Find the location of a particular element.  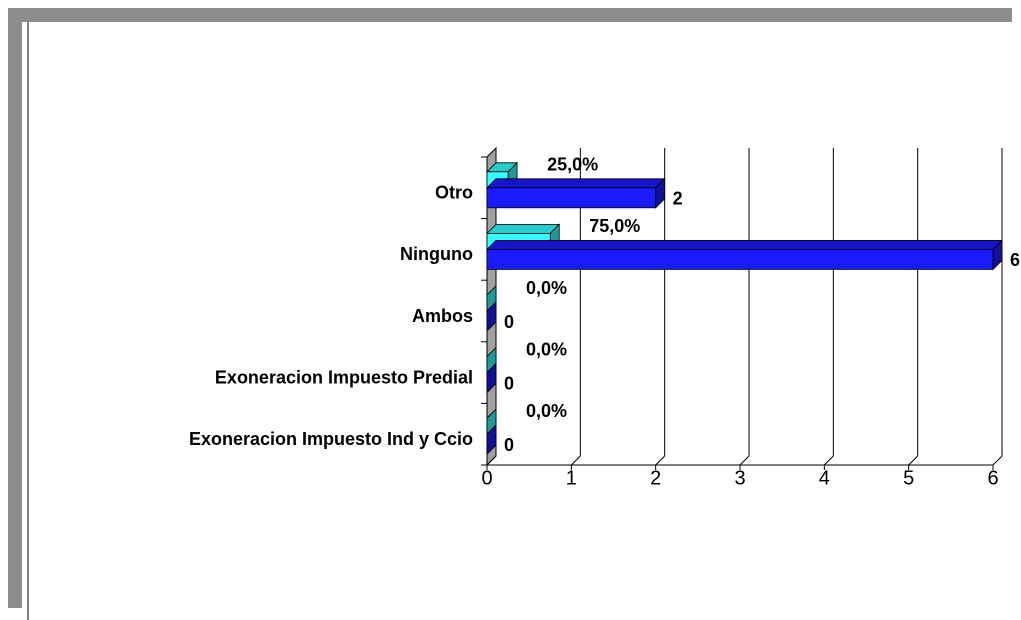

data-label: 75,0% is located at coordinates (614, 226).